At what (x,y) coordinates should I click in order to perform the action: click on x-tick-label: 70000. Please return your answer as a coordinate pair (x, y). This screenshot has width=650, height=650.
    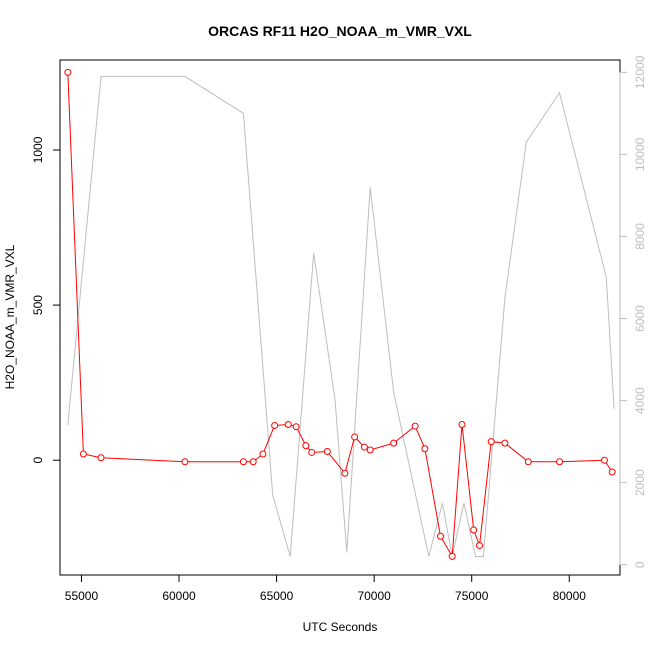
    Looking at the image, I should click on (374, 596).